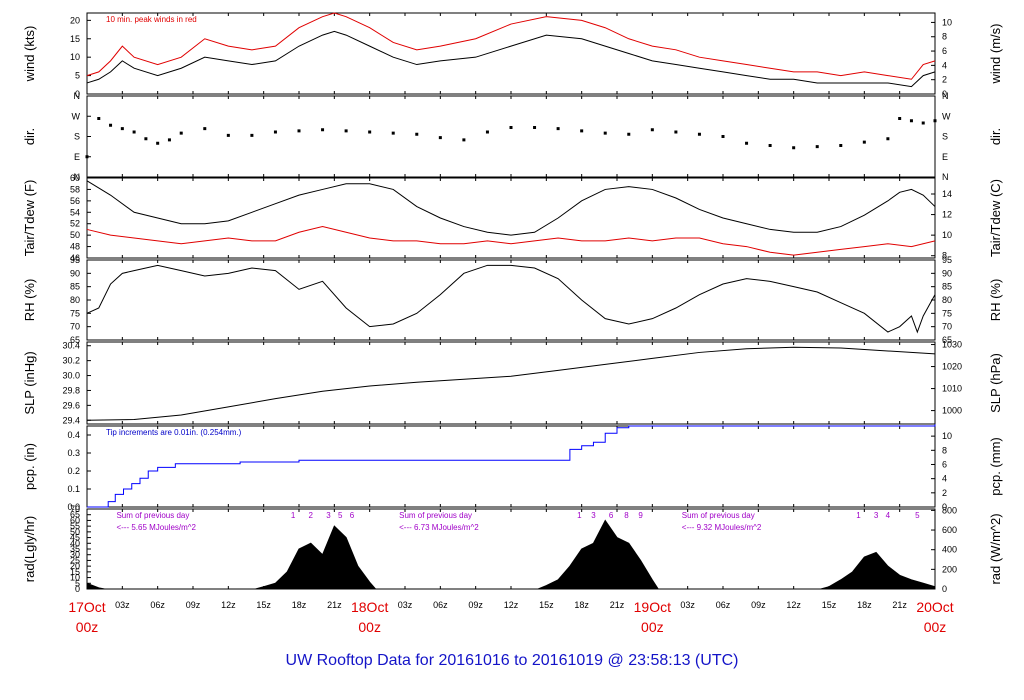 Image resolution: width=1024 pixels, height=700 pixels. I want to click on rh-right-tick-label: 90, so click(947, 273).